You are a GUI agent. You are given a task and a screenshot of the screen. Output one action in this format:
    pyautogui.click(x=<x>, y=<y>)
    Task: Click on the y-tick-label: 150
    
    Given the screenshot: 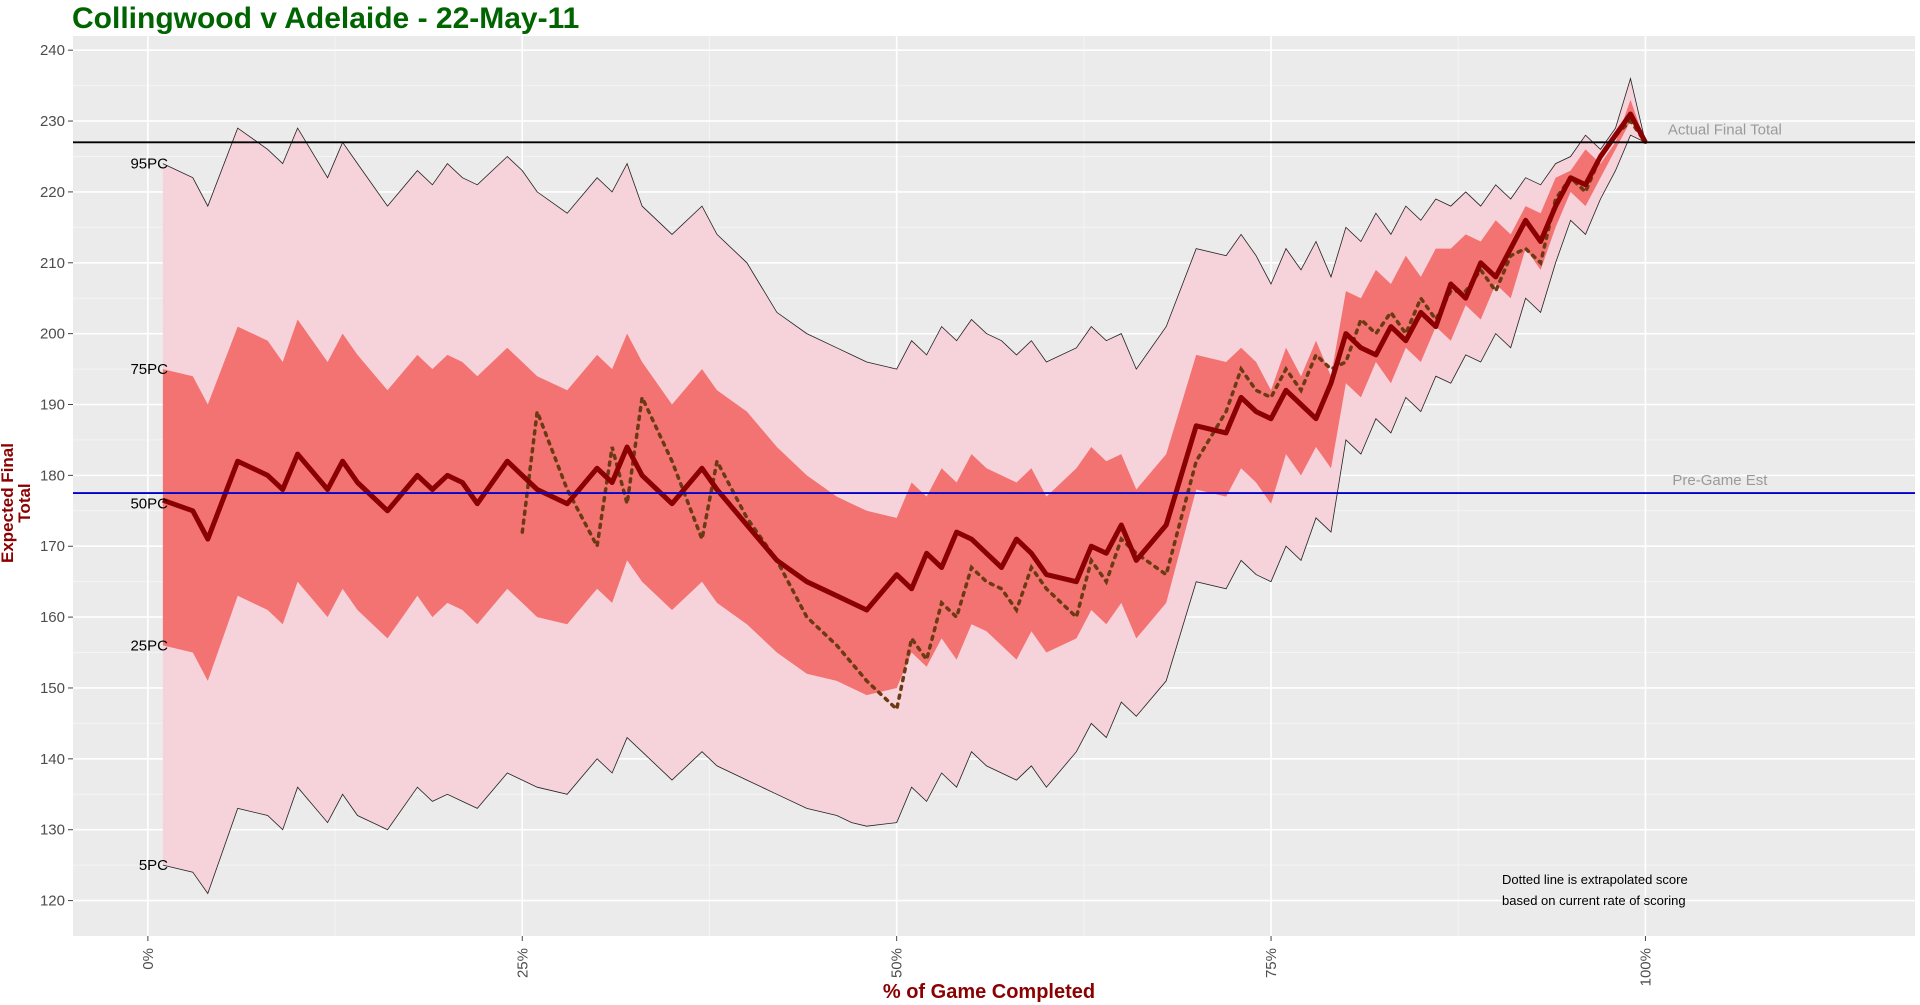 What is the action you would take?
    pyautogui.click(x=52, y=688)
    